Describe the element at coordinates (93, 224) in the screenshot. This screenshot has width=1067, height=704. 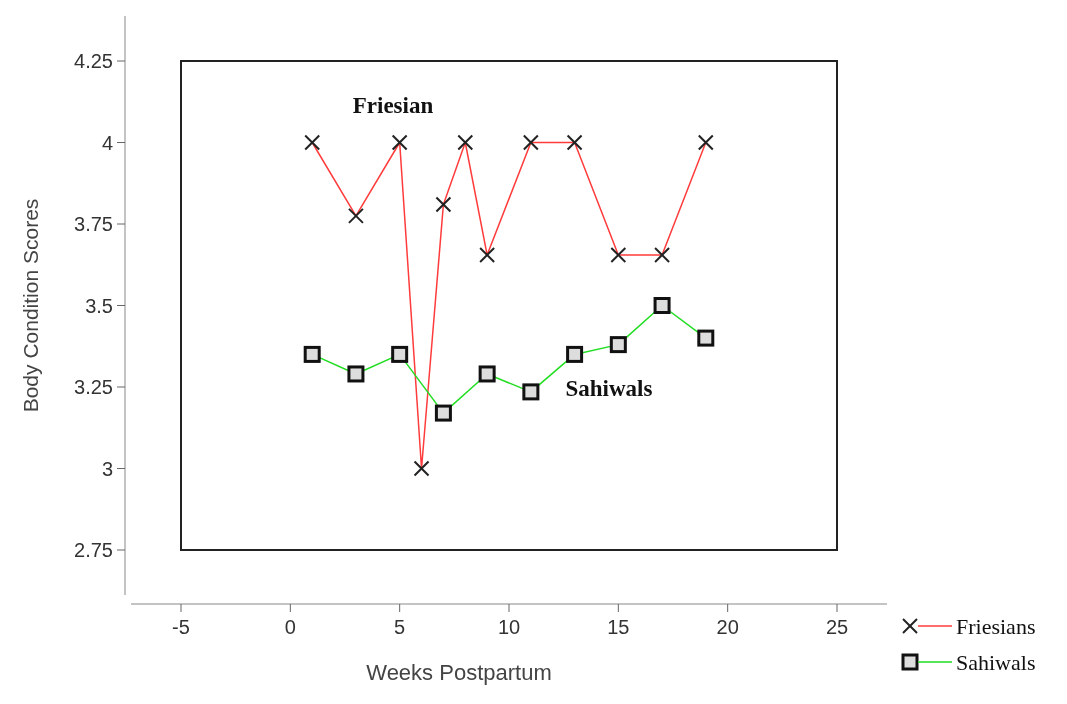
I see `y-tick-label: 3.75` at that location.